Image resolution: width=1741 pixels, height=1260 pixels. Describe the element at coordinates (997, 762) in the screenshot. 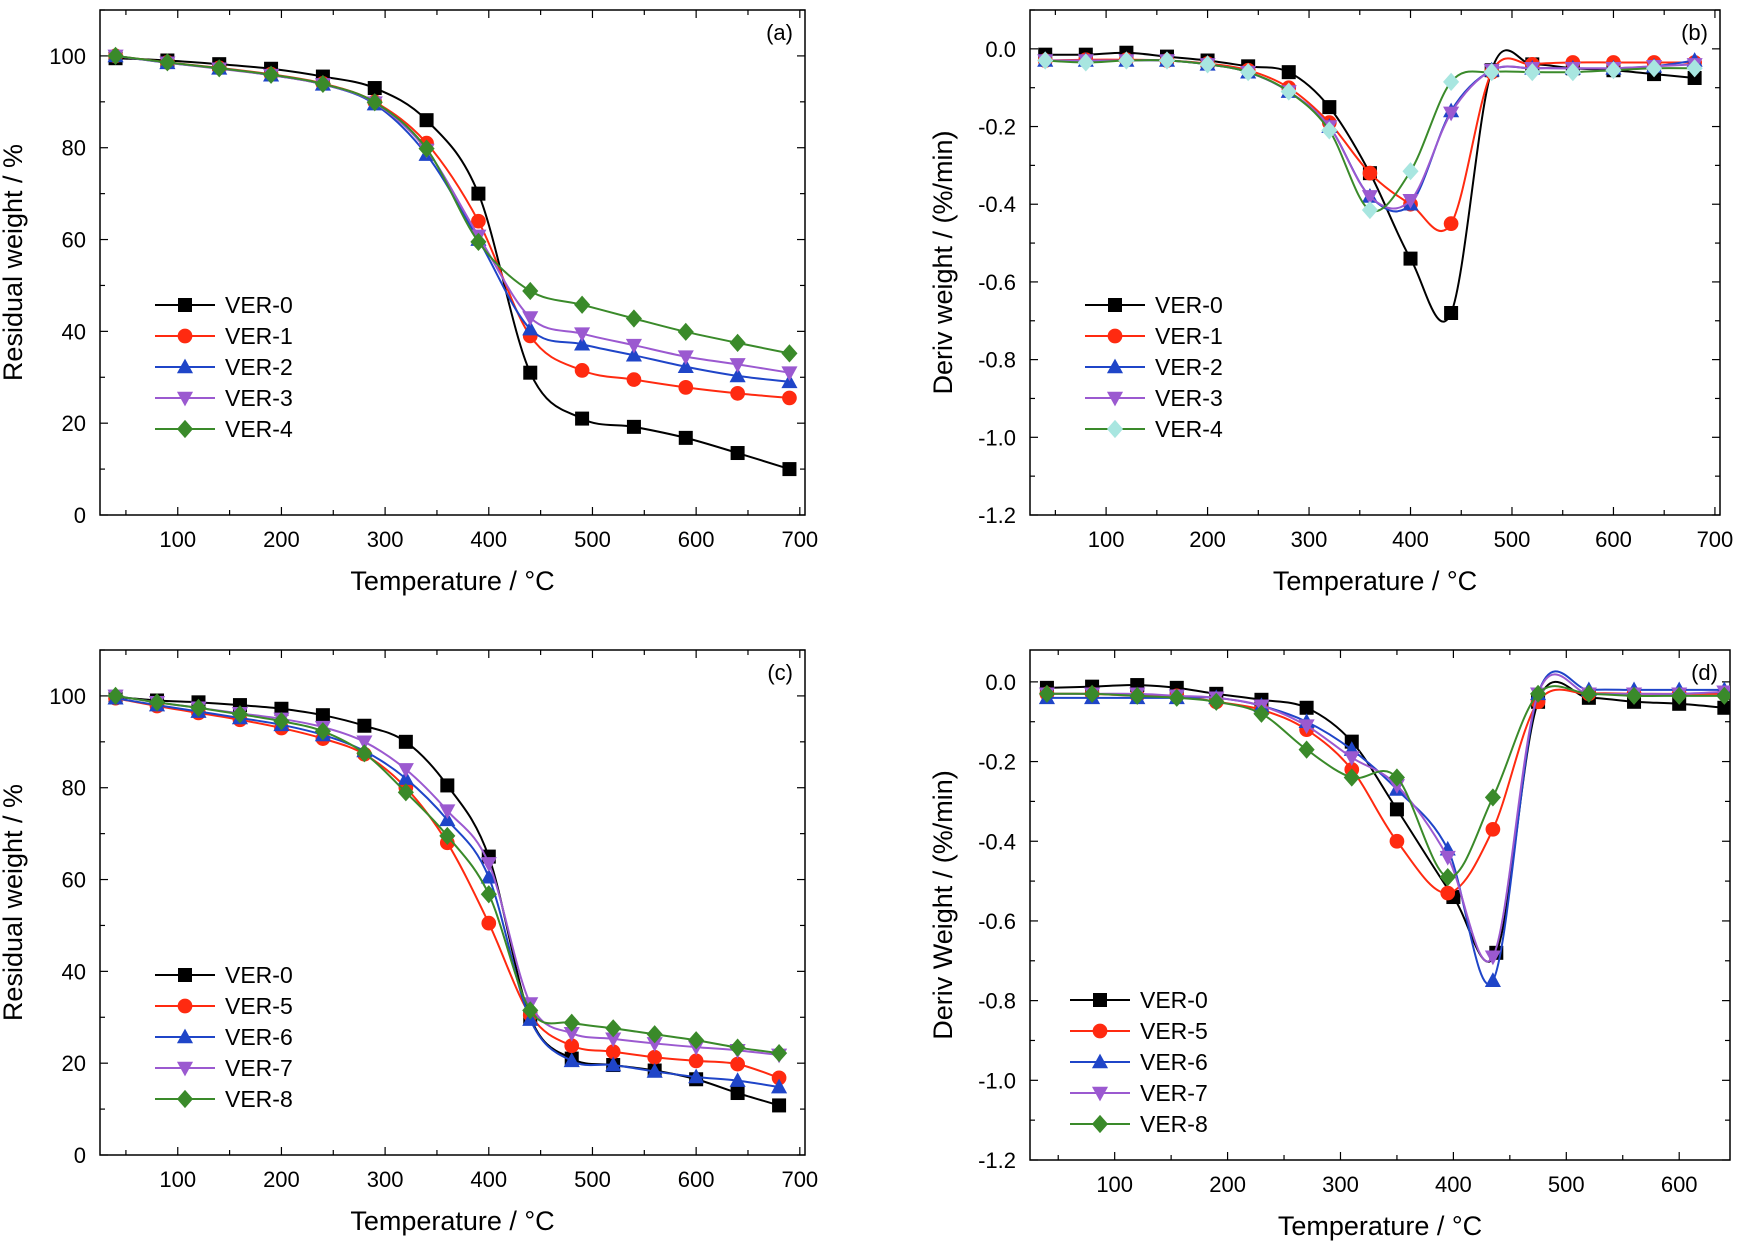

I see `y-tick-label: -0.2` at that location.